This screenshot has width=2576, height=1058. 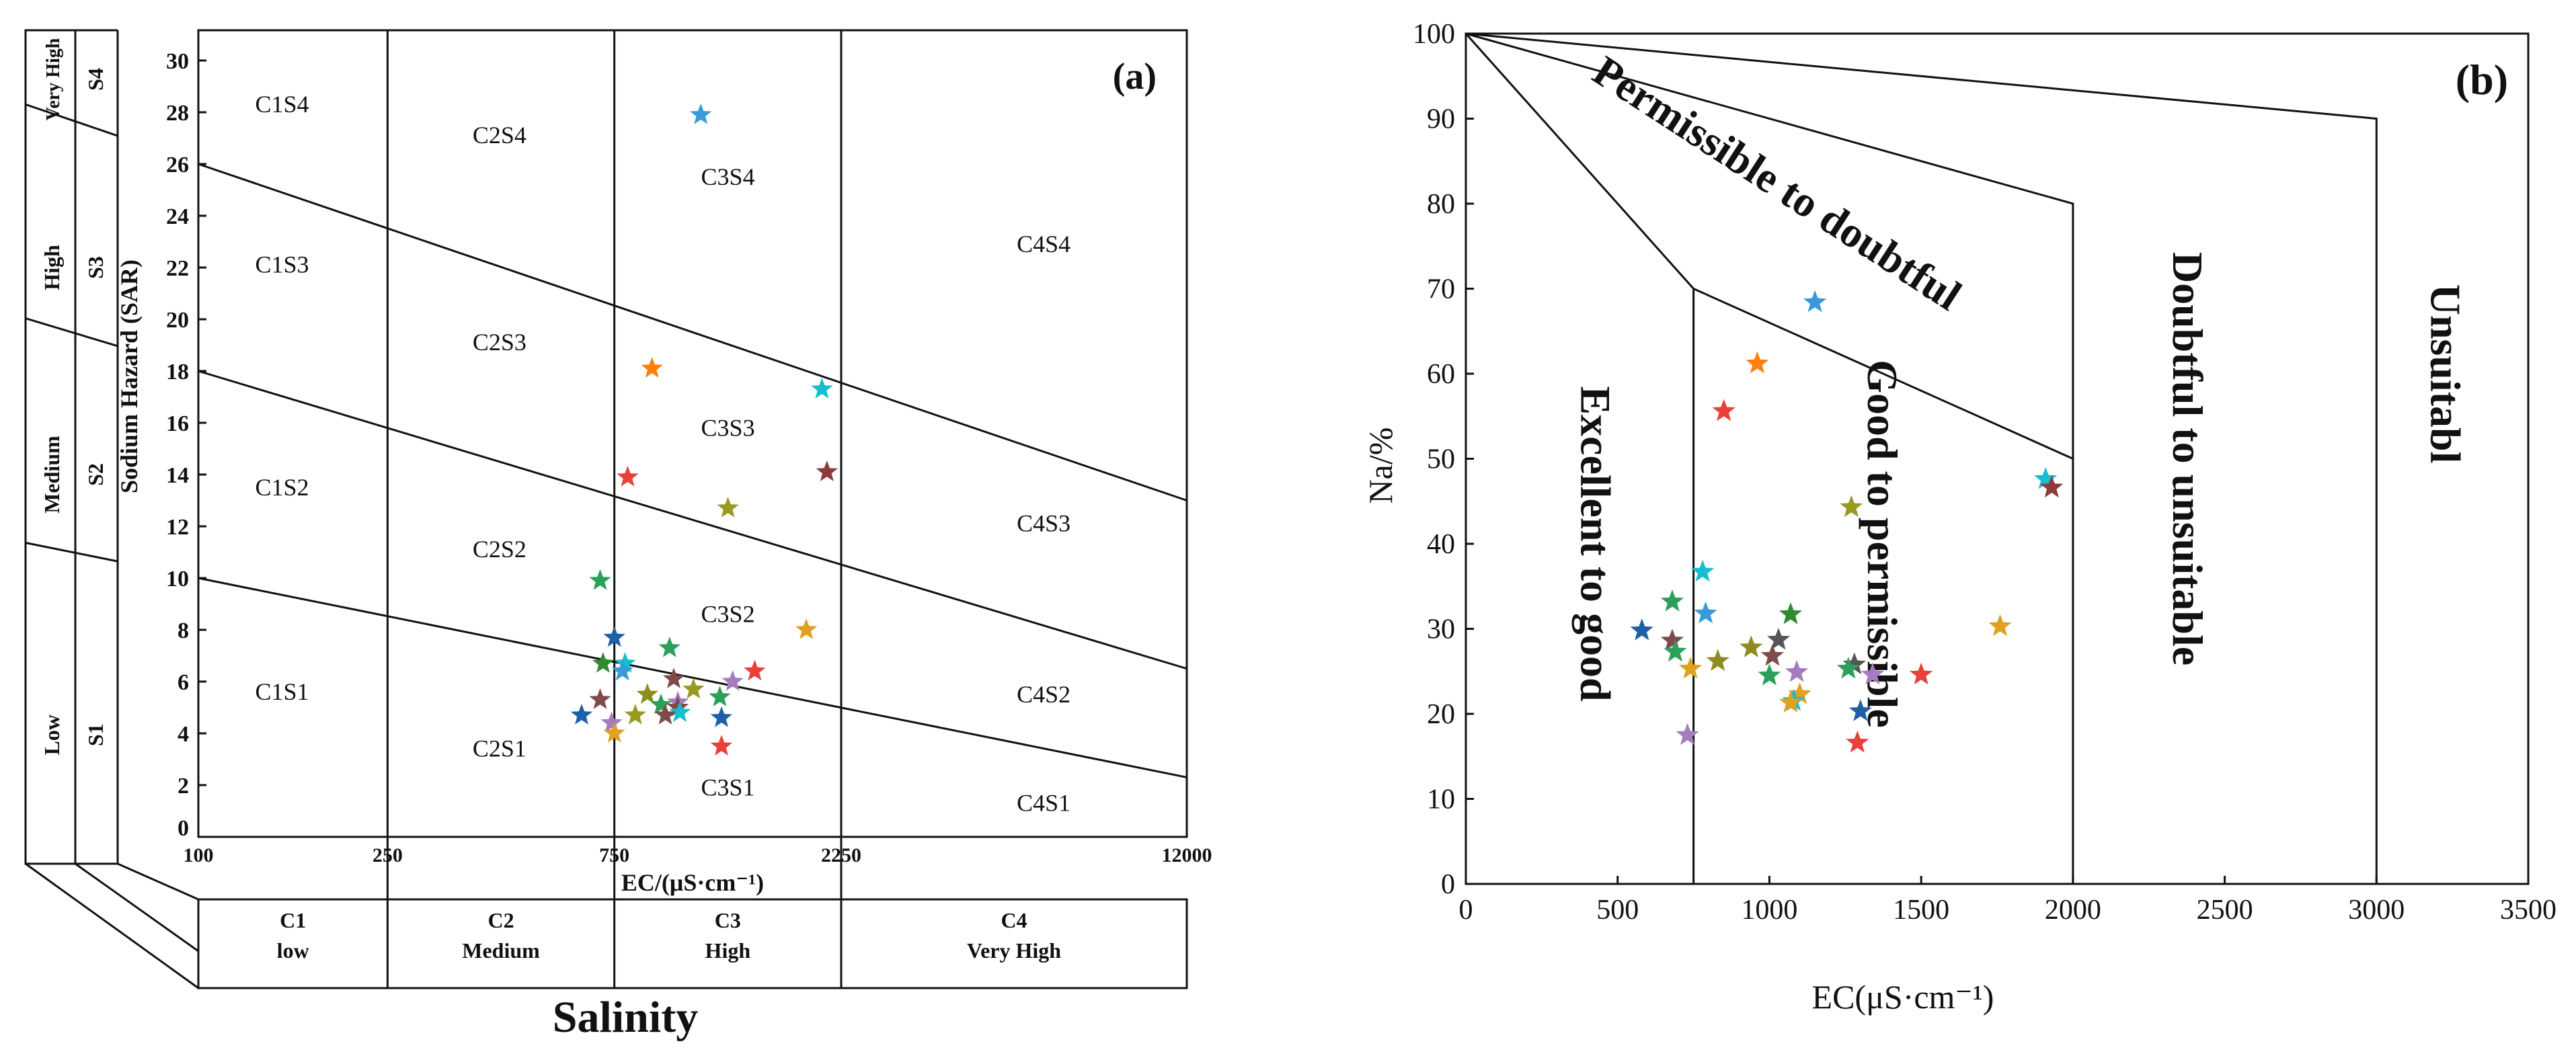 I want to click on y-tick-label: 28, so click(x=177, y=114).